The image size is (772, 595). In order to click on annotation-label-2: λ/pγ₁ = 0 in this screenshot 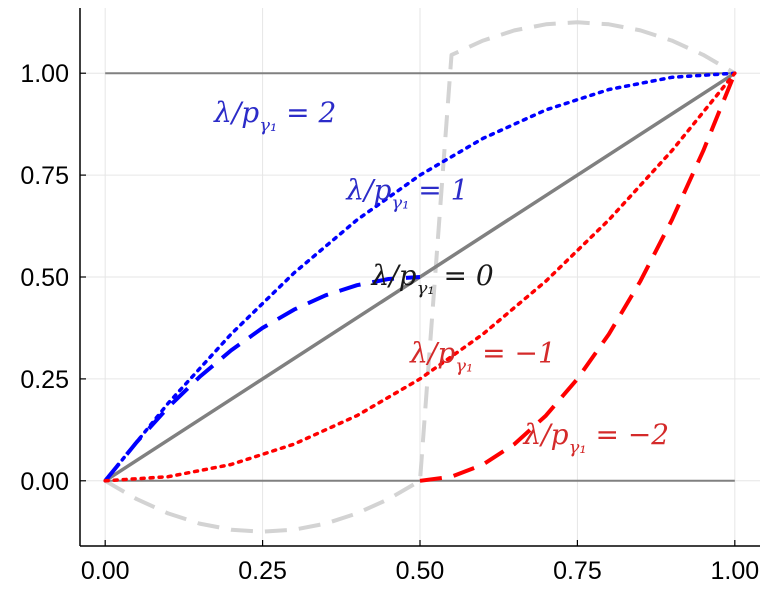, I will do `click(432, 279)`.